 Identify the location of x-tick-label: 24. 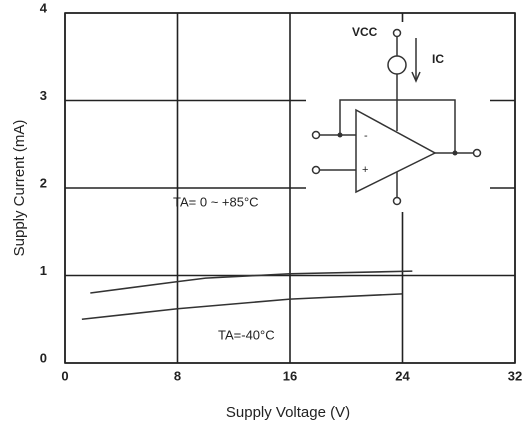
(402, 375).